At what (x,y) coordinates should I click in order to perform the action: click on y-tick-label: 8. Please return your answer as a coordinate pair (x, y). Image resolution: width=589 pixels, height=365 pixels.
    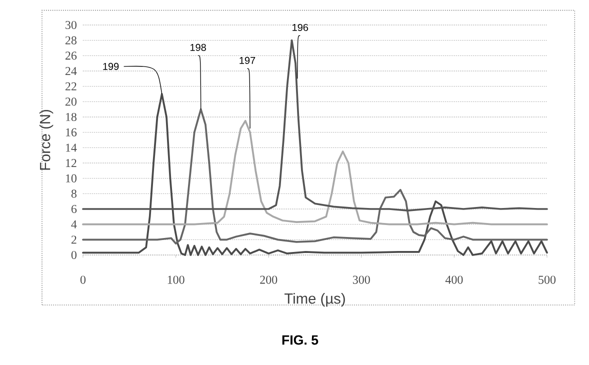
    Looking at the image, I should click on (73, 194).